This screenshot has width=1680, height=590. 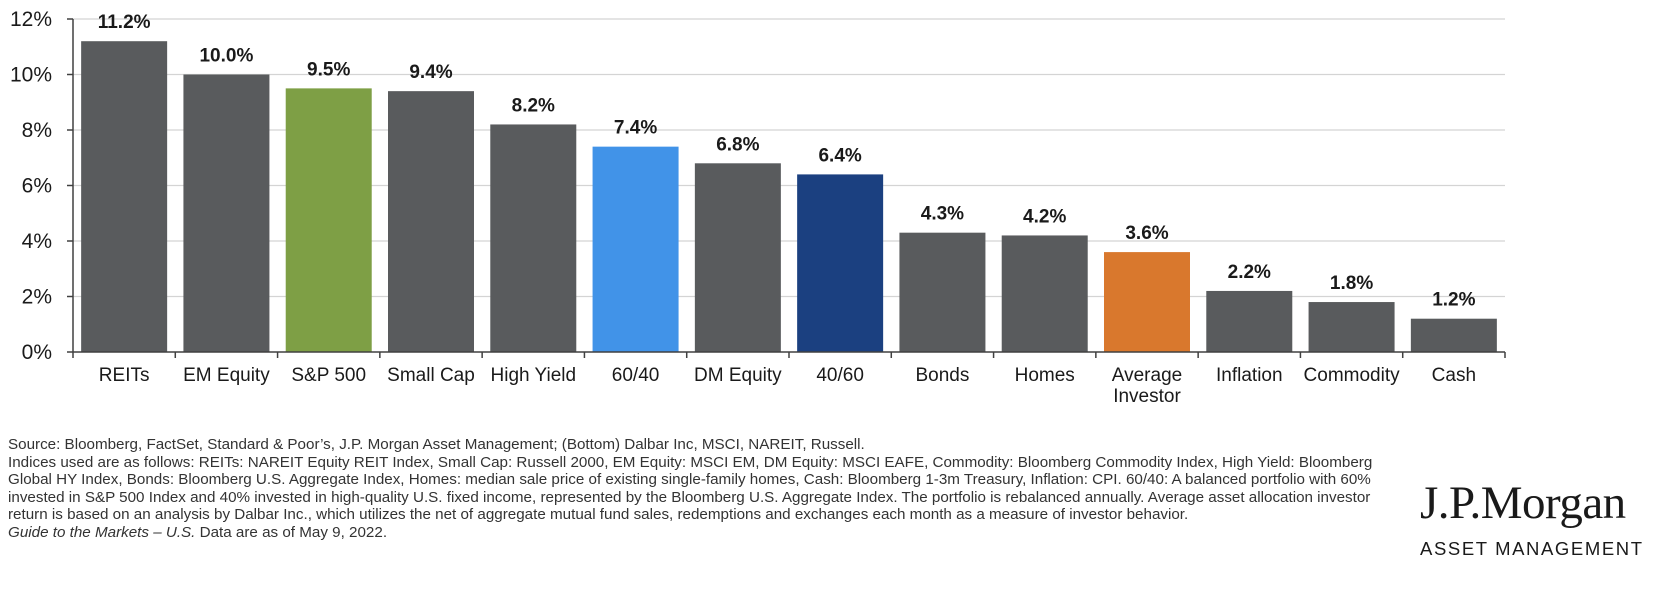 What do you see at coordinates (738, 375) in the screenshot?
I see `x-tick-label: DM Equity` at bounding box center [738, 375].